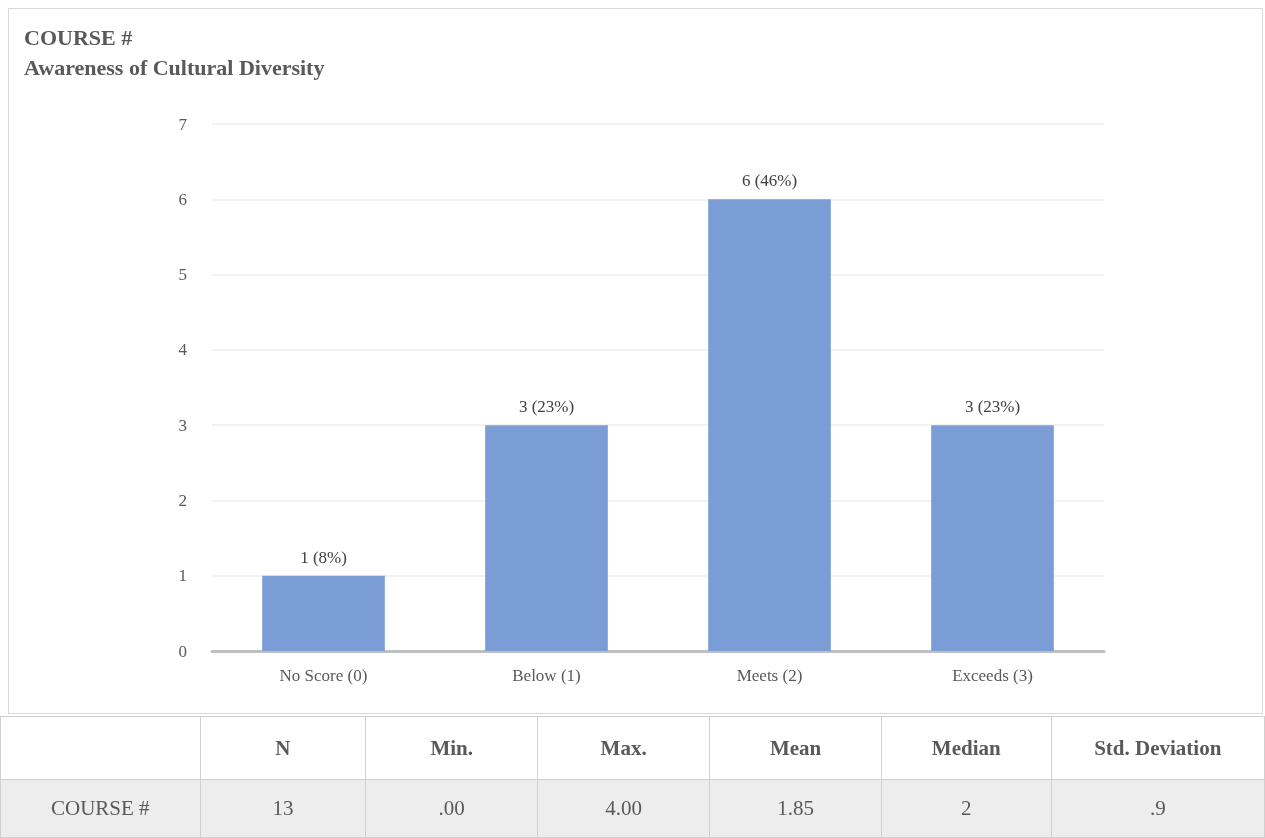 The width and height of the screenshot is (1265, 838). What do you see at coordinates (624, 808) in the screenshot?
I see `text: 4.00` at bounding box center [624, 808].